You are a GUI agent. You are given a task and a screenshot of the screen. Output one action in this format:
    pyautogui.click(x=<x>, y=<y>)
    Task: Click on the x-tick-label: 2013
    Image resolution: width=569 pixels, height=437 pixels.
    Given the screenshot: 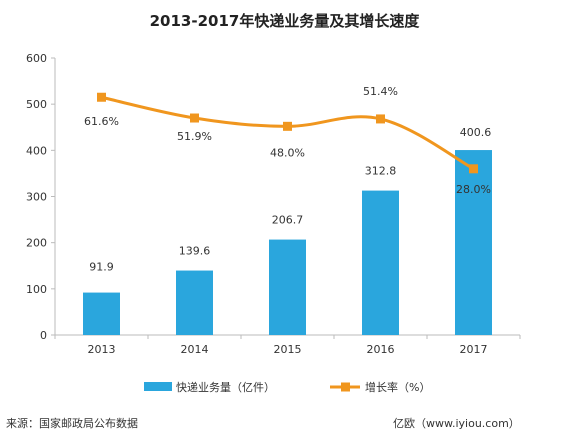 What is the action you would take?
    pyautogui.click(x=102, y=349)
    